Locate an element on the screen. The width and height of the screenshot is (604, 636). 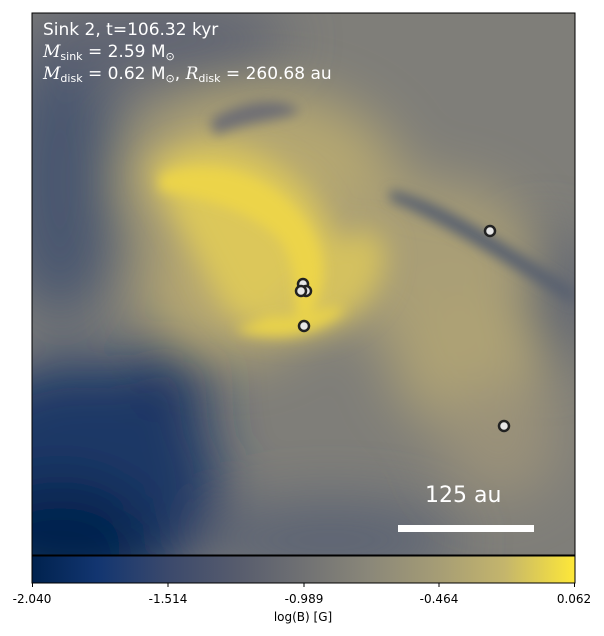
colorbar-ticks is located at coordinates (303, 585).